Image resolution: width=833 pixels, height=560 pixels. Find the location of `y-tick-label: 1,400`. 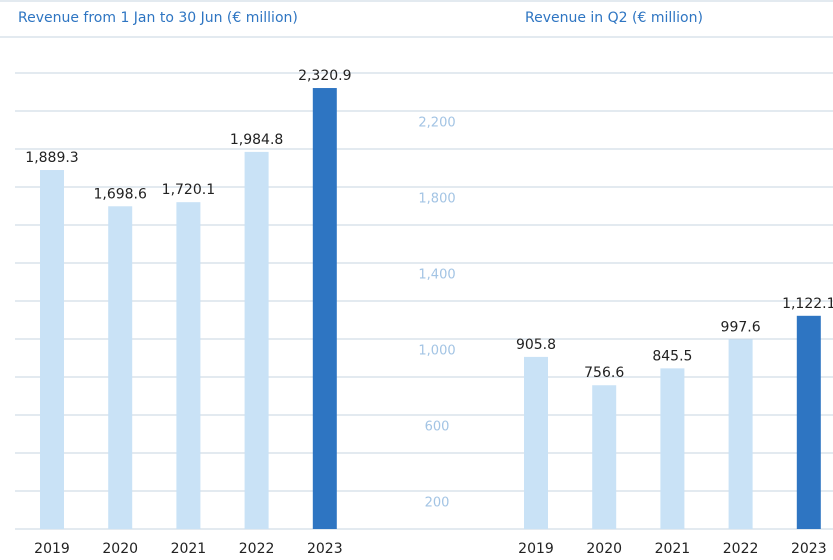

y-tick-label: 1,400 is located at coordinates (436, 275).